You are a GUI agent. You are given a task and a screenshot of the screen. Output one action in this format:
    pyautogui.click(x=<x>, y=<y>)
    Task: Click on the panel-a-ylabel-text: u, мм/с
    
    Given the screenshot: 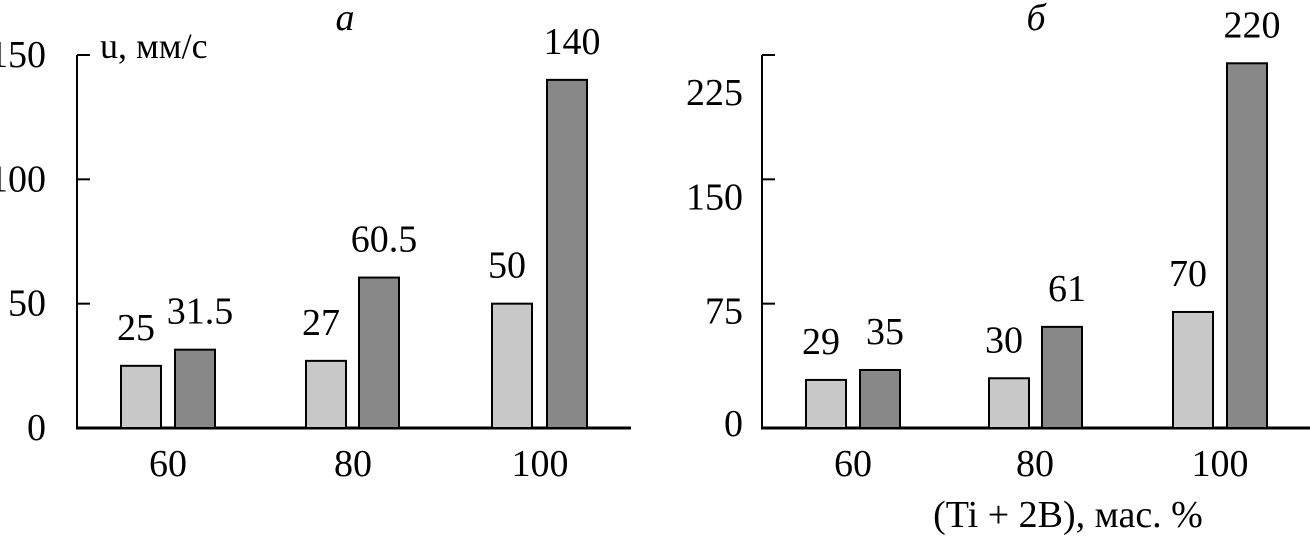 What is the action you would take?
    pyautogui.click(x=154, y=46)
    